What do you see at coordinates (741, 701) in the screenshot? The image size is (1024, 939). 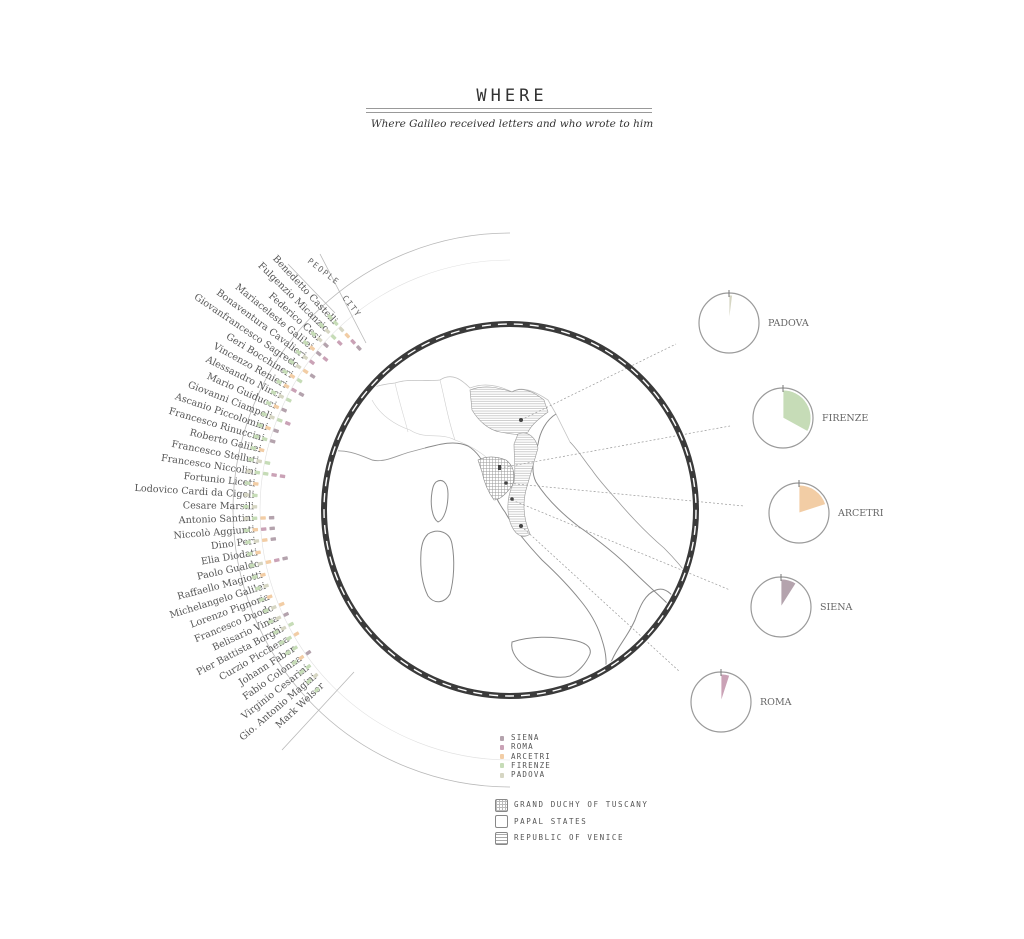 I see `pie-roma: ROMA` at bounding box center [741, 701].